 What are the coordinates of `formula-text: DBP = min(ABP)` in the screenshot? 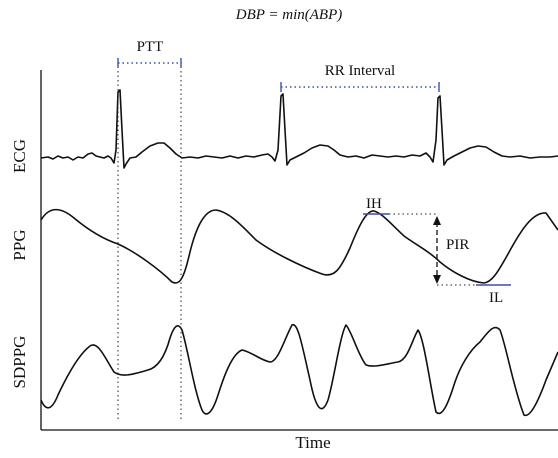 It's located at (289, 15).